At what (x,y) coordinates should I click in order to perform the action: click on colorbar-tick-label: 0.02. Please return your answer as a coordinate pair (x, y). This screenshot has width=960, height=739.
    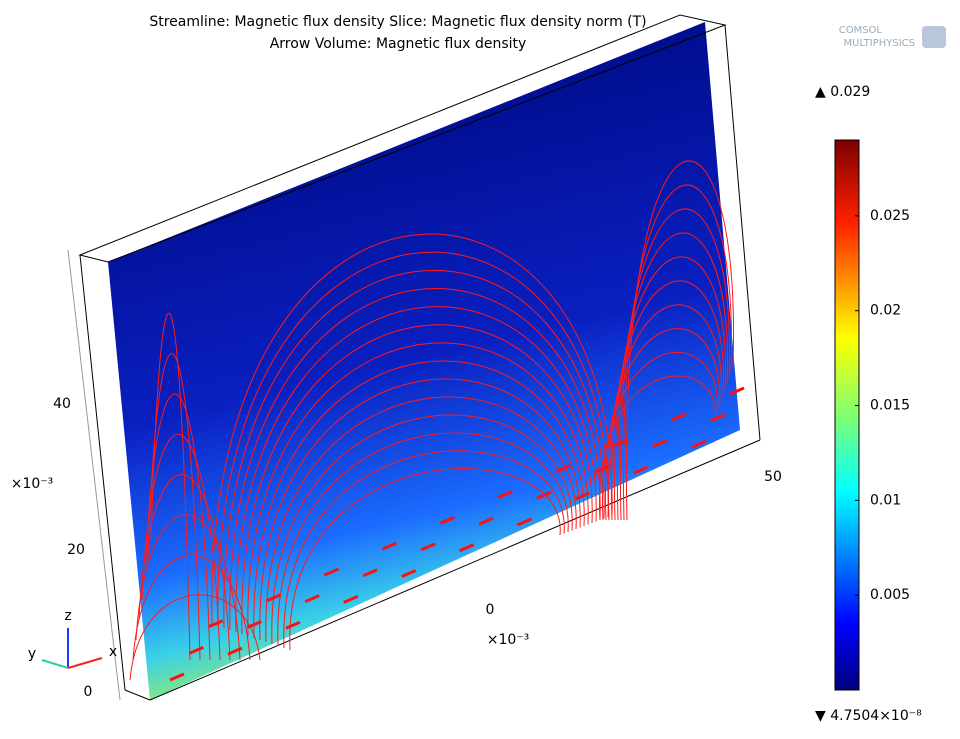
    Looking at the image, I should click on (885, 311).